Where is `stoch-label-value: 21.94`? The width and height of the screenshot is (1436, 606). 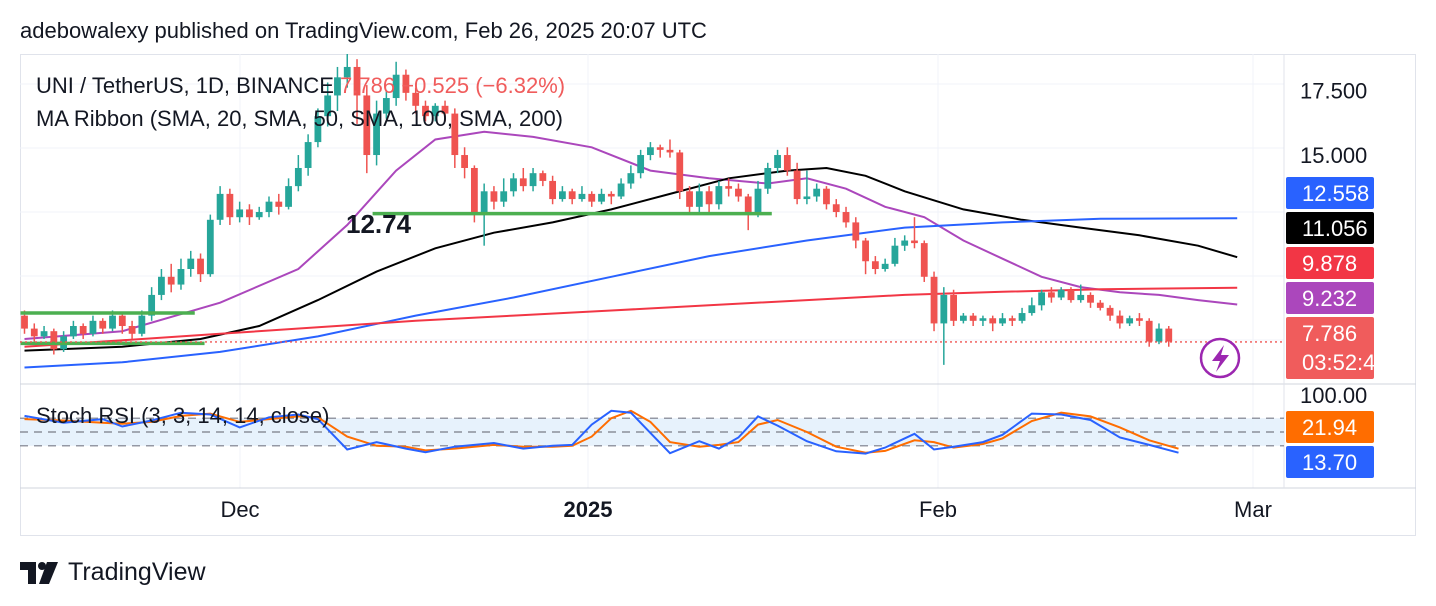
stoch-label-value: 21.94 is located at coordinates (1329, 427).